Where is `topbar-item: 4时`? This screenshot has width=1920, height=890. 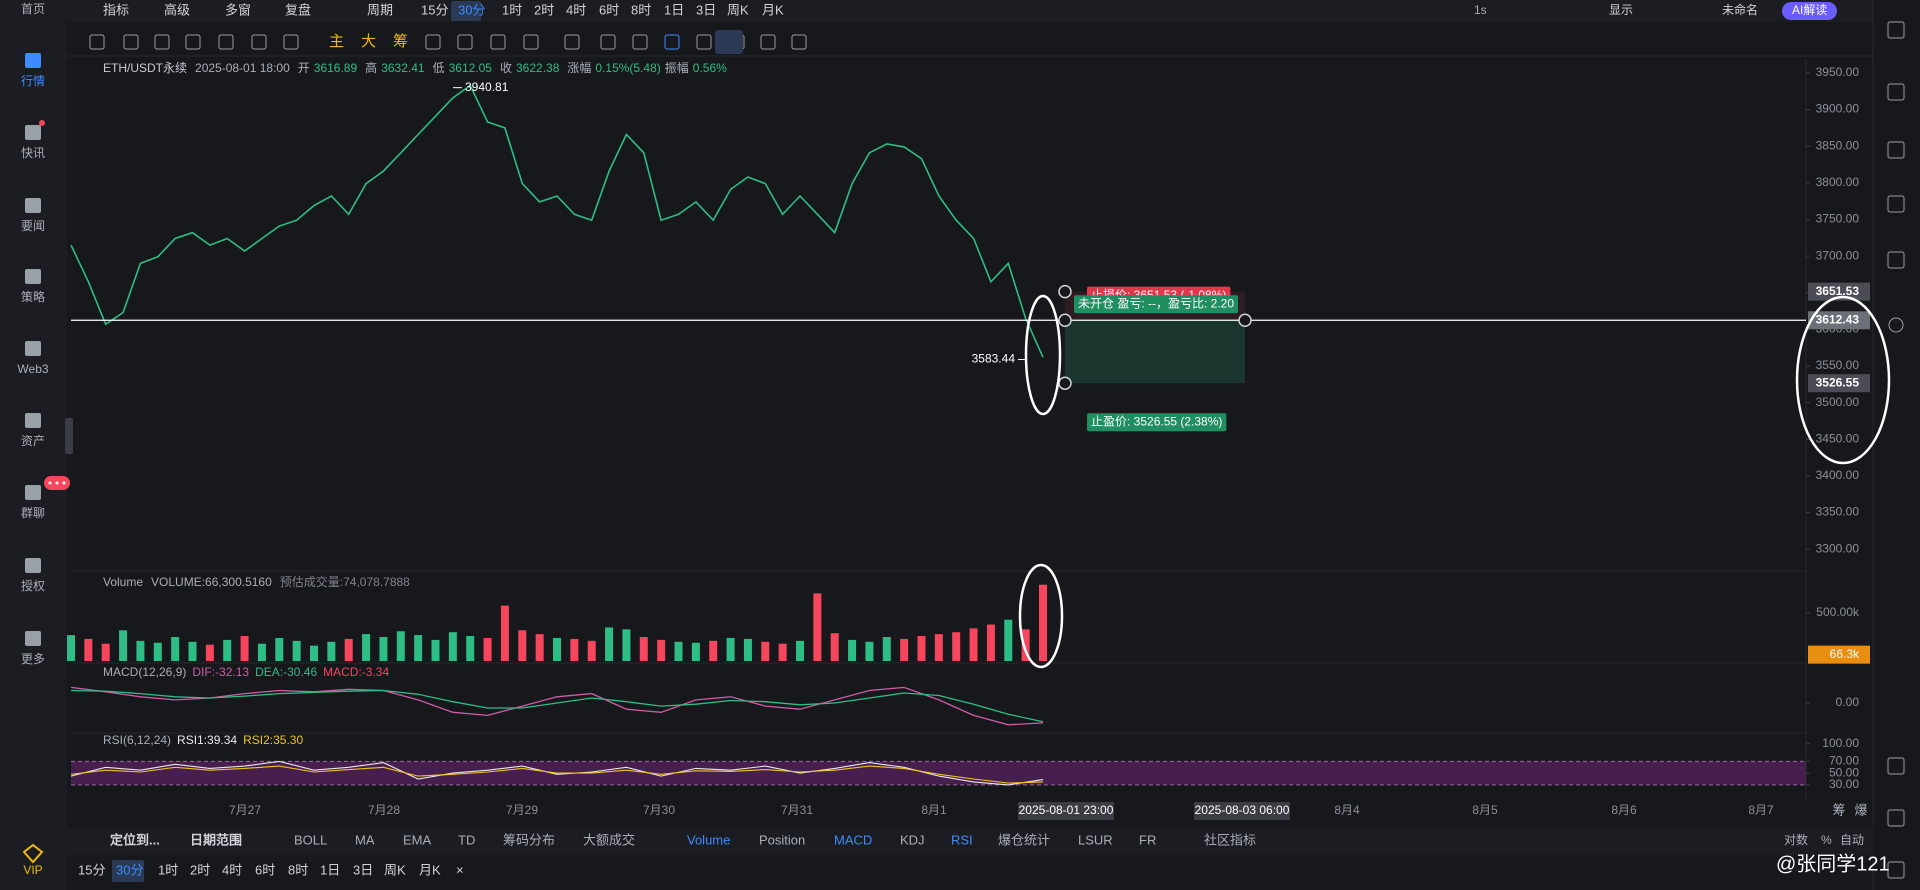
topbar-item: 4时 is located at coordinates (576, 9).